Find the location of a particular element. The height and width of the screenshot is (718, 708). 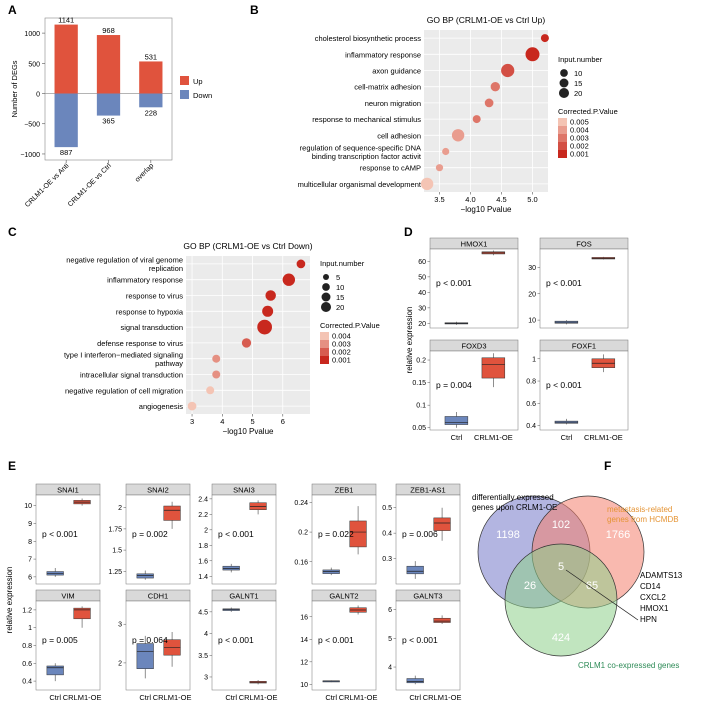

callout-line is located at coordinates (602, 595).